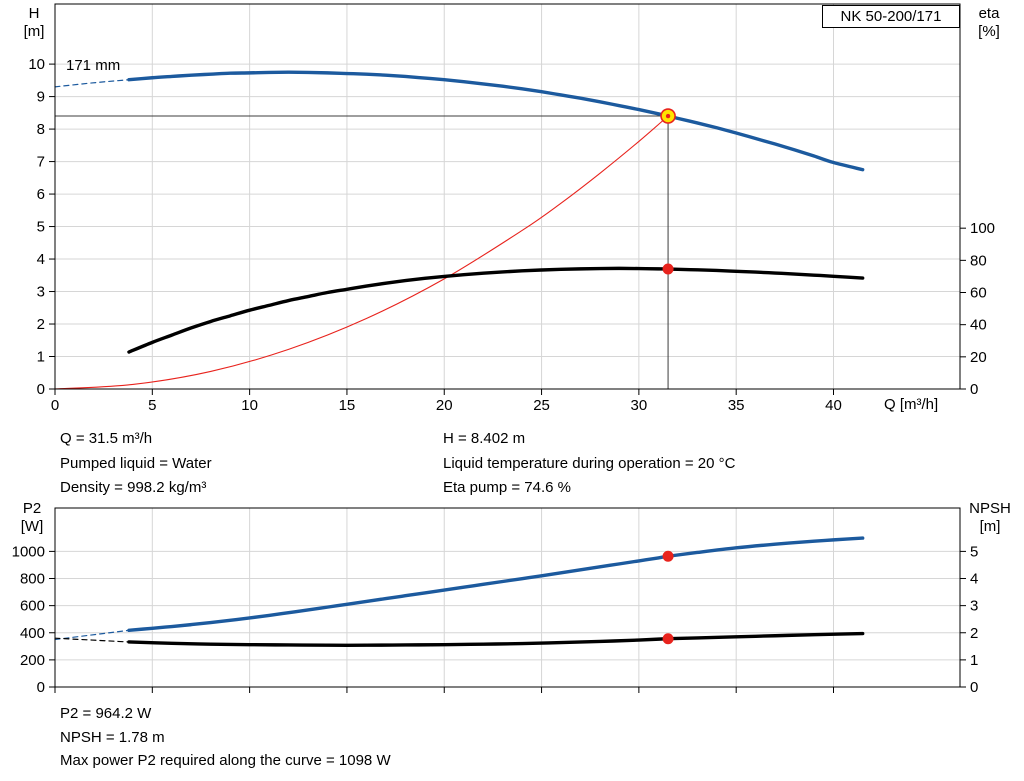  I want to click on x-tick-label: 10, so click(249, 405).